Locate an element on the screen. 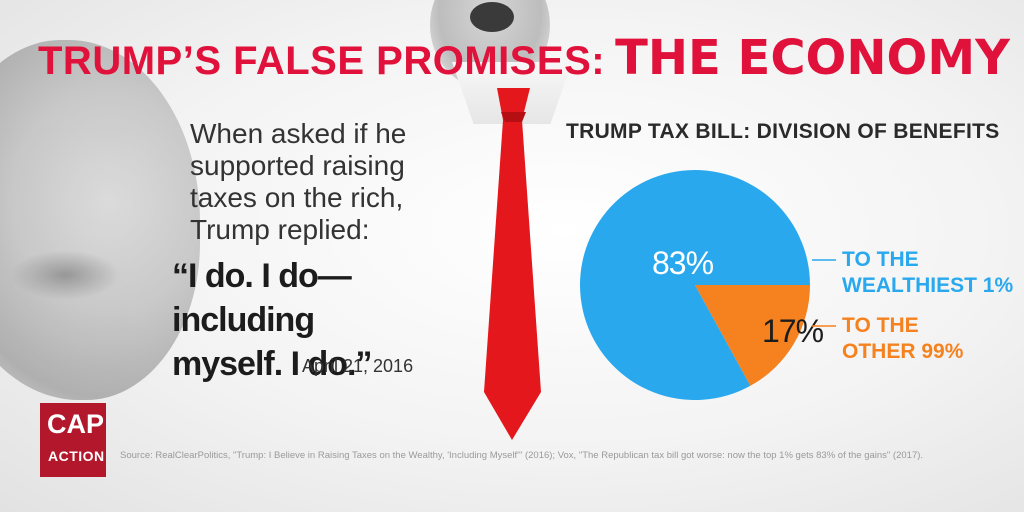 This screenshot has width=1024, height=512. pie-percent-label: 17% is located at coordinates (793, 331).